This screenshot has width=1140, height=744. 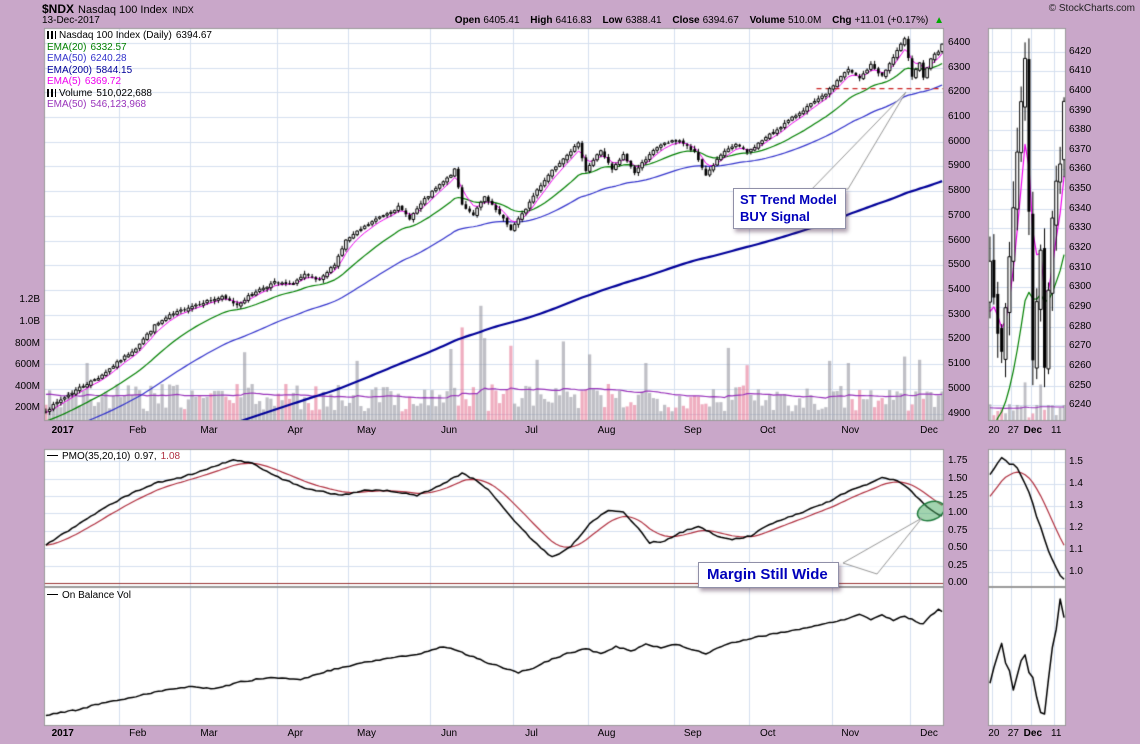 I want to click on volume-label: Volume, so click(x=767, y=20).